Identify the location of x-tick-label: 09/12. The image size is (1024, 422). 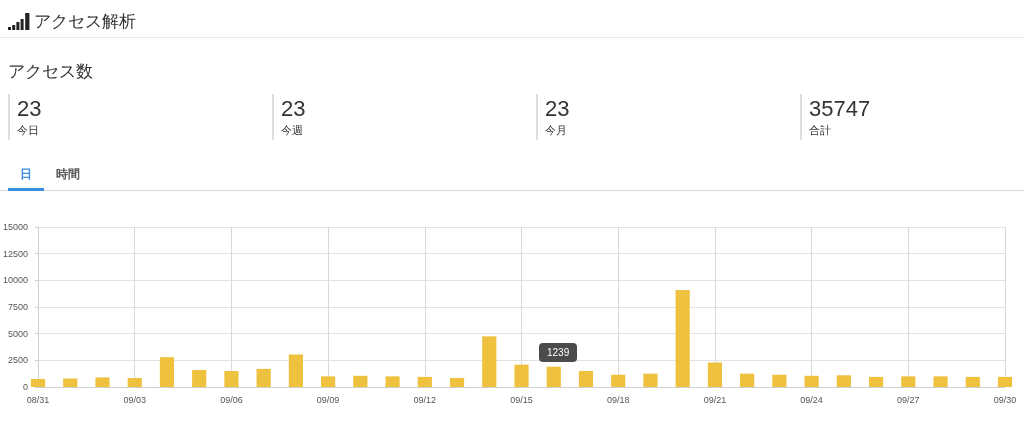
(425, 399).